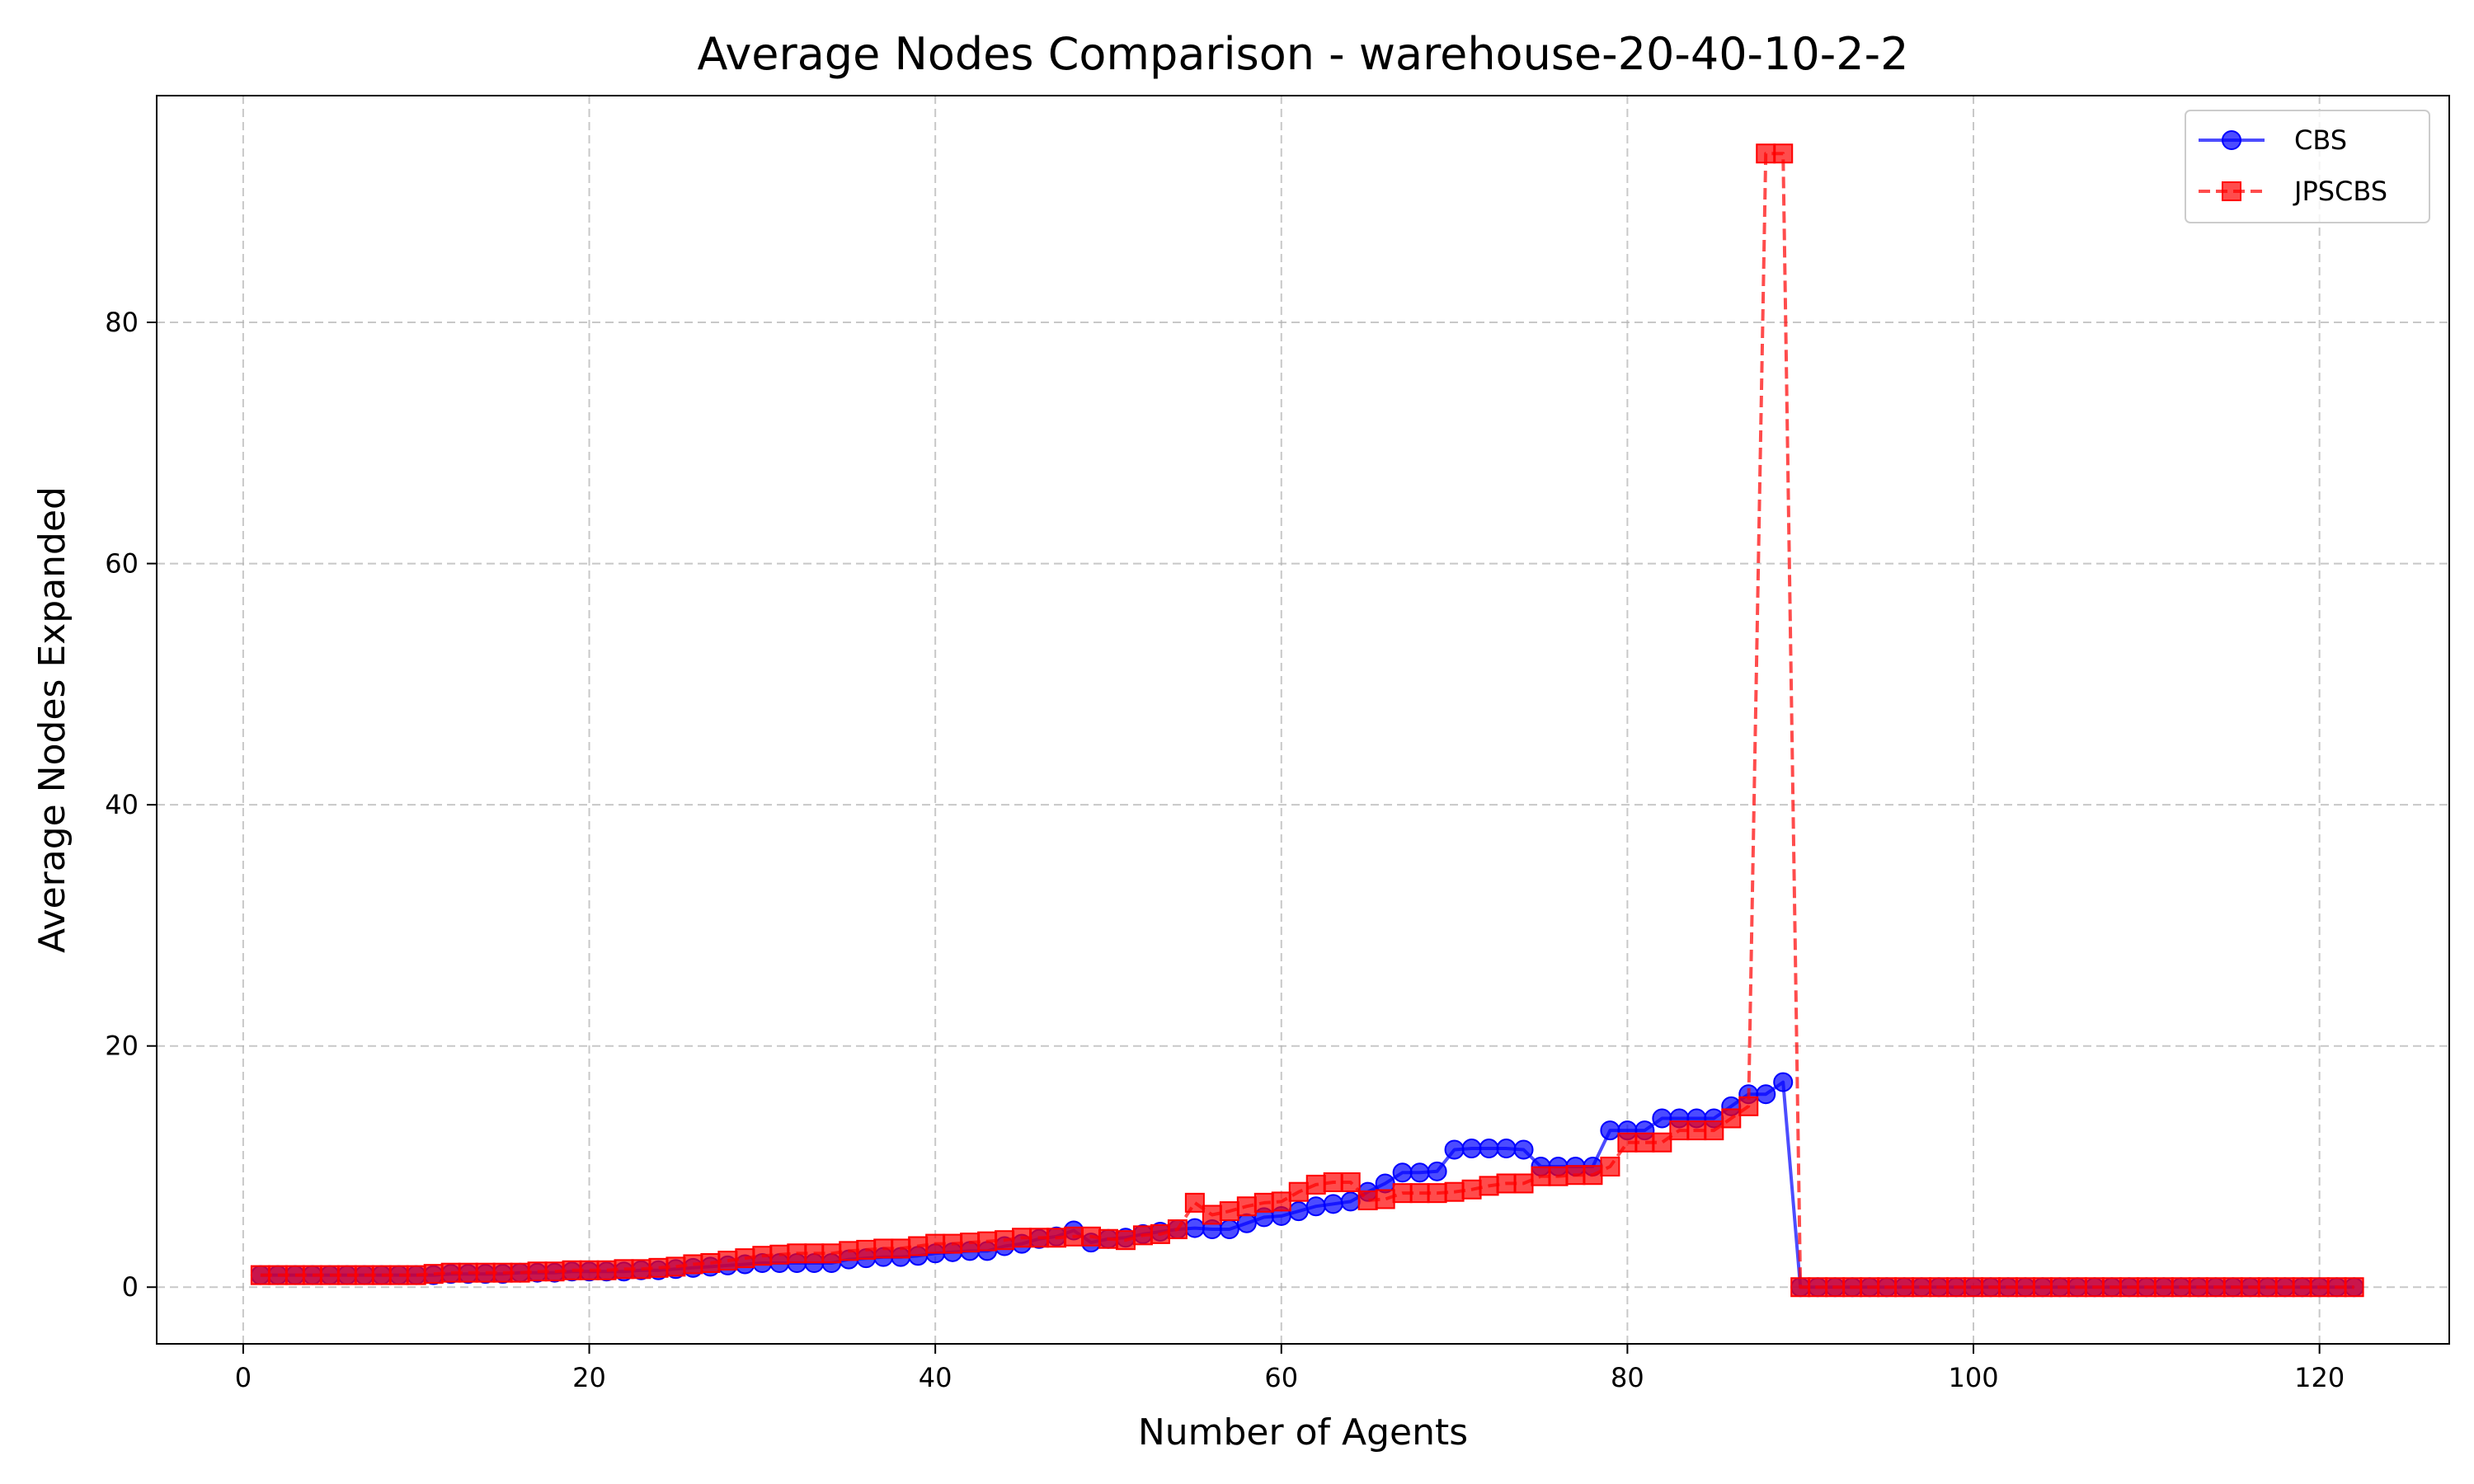 This screenshot has width=2474, height=1484. I want to click on legend-label-jpscbs: JPSCBS, so click(2340, 191).